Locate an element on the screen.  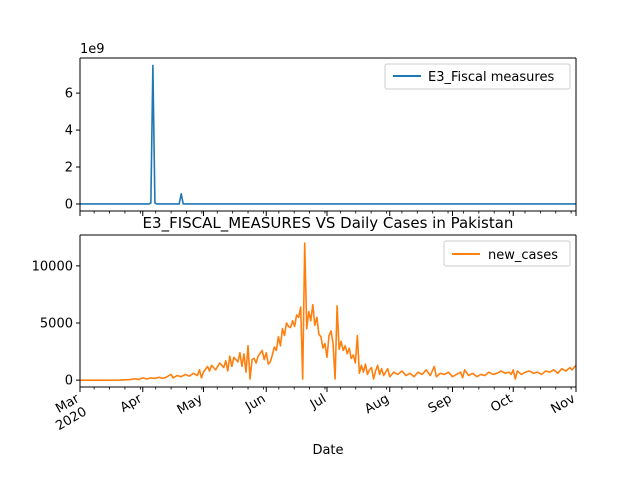
top-ytick-label: 6 is located at coordinates (69, 94).